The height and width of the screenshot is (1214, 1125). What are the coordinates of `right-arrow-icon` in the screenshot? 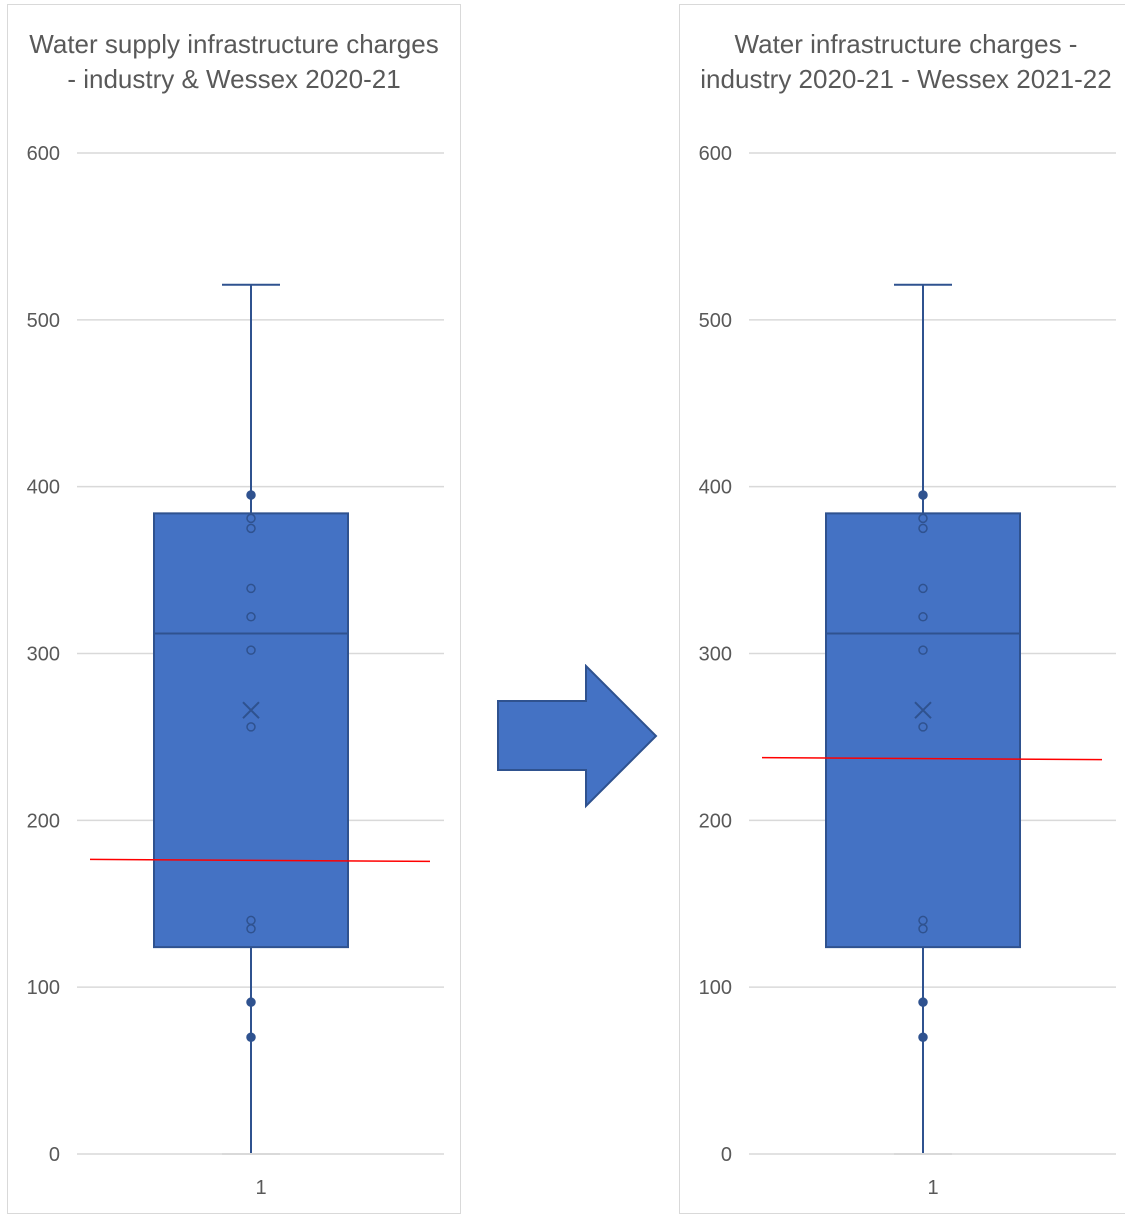 It's located at (577, 736).